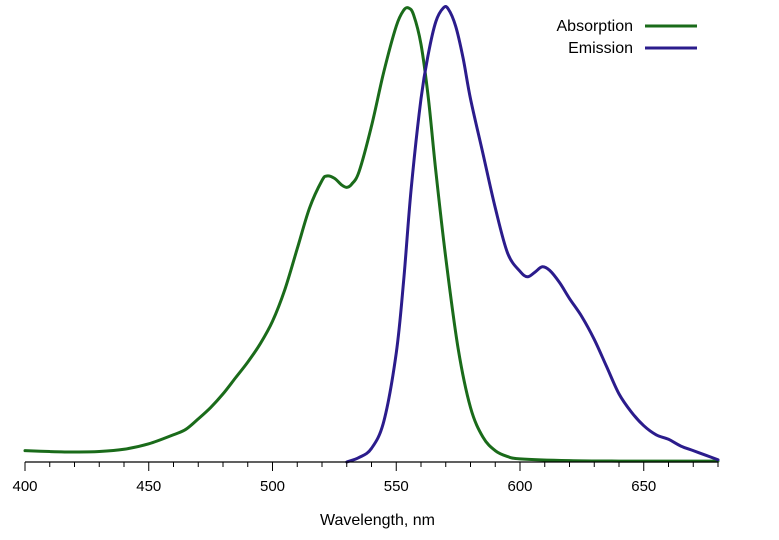 The height and width of the screenshot is (540, 779). I want to click on legend-label-emission: Emission, so click(600, 48).